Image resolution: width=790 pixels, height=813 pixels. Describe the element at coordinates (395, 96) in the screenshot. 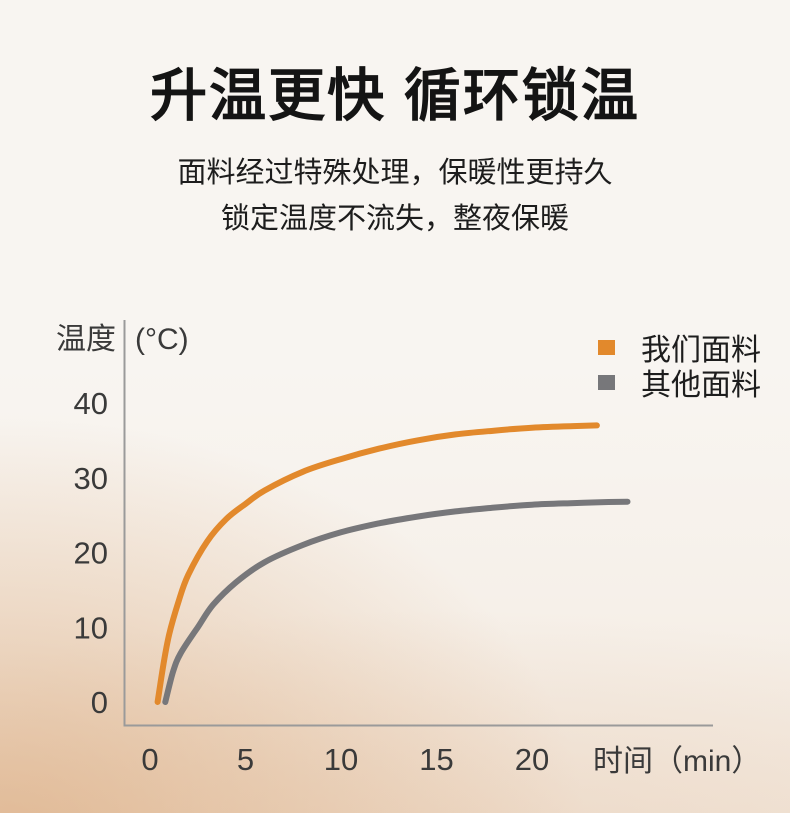

I see `page-title: 升温更快 循环锁温` at that location.